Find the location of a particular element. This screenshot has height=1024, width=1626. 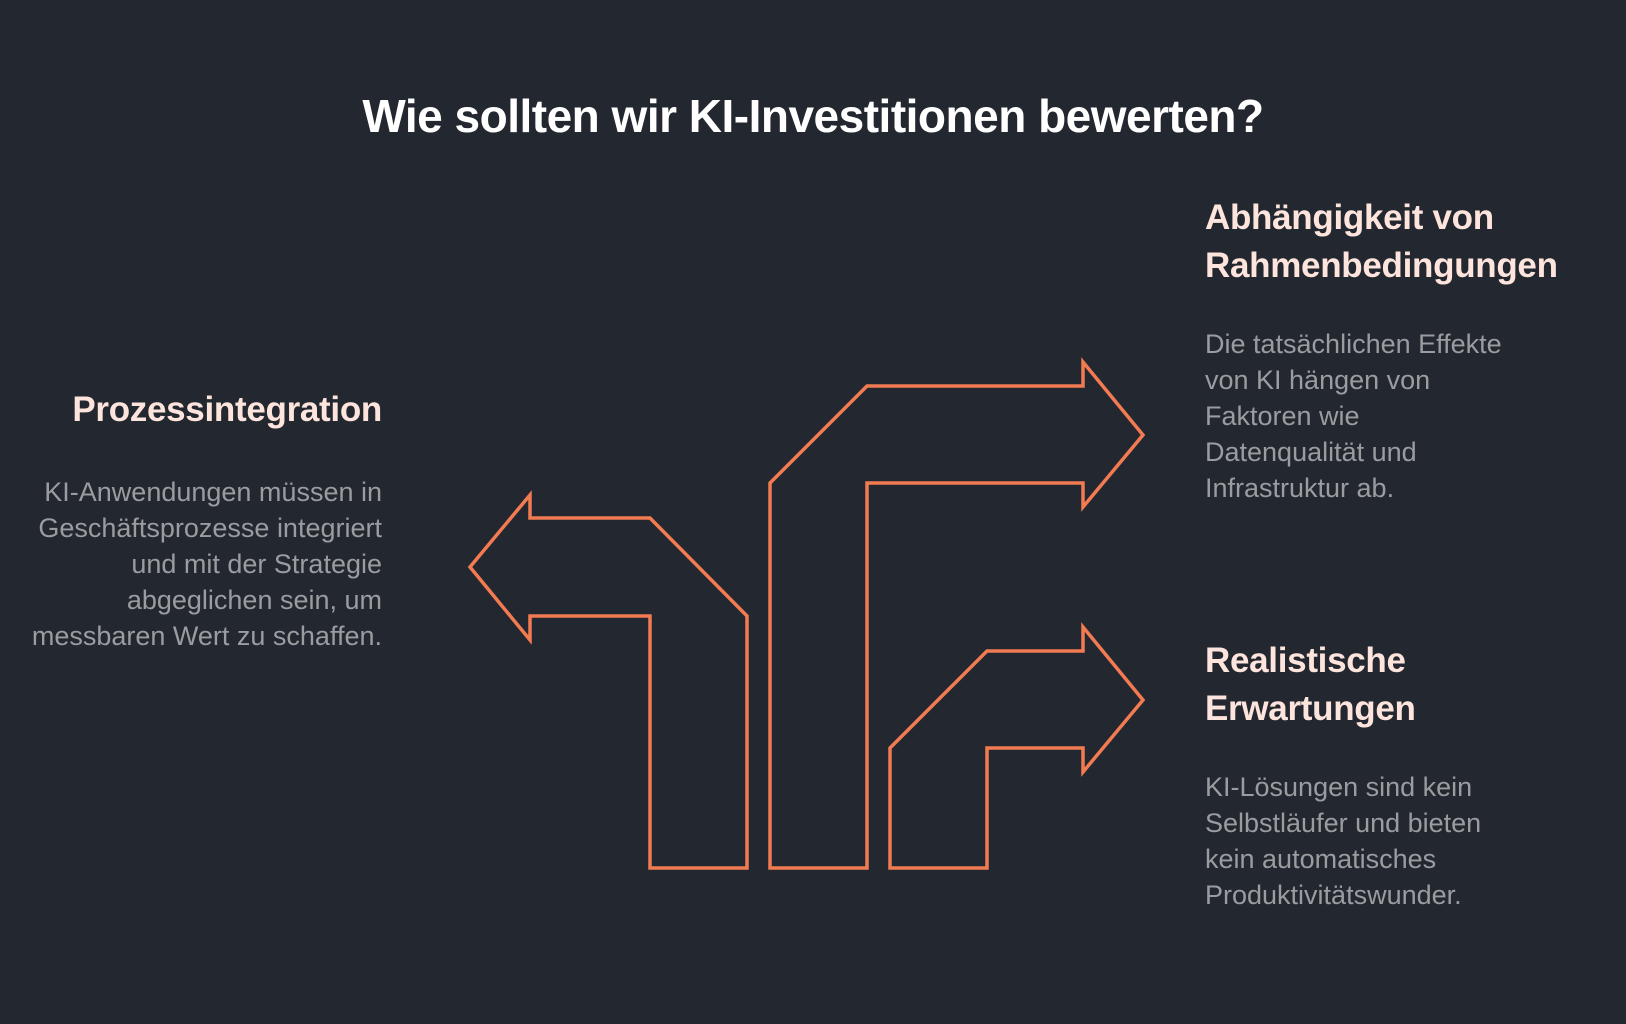

block-heading: Abhängigkeit von Rahmenbedingungen is located at coordinates (1381, 241).